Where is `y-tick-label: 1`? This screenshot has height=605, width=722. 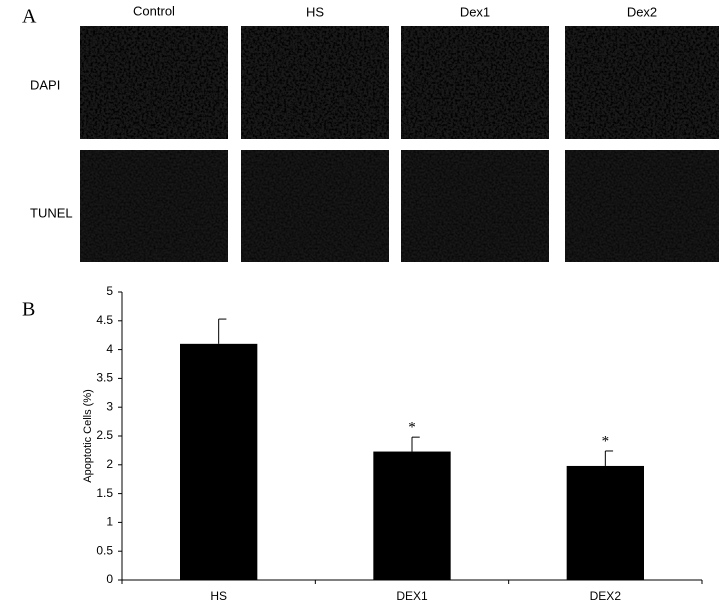
y-tick-label: 1 is located at coordinates (109, 522).